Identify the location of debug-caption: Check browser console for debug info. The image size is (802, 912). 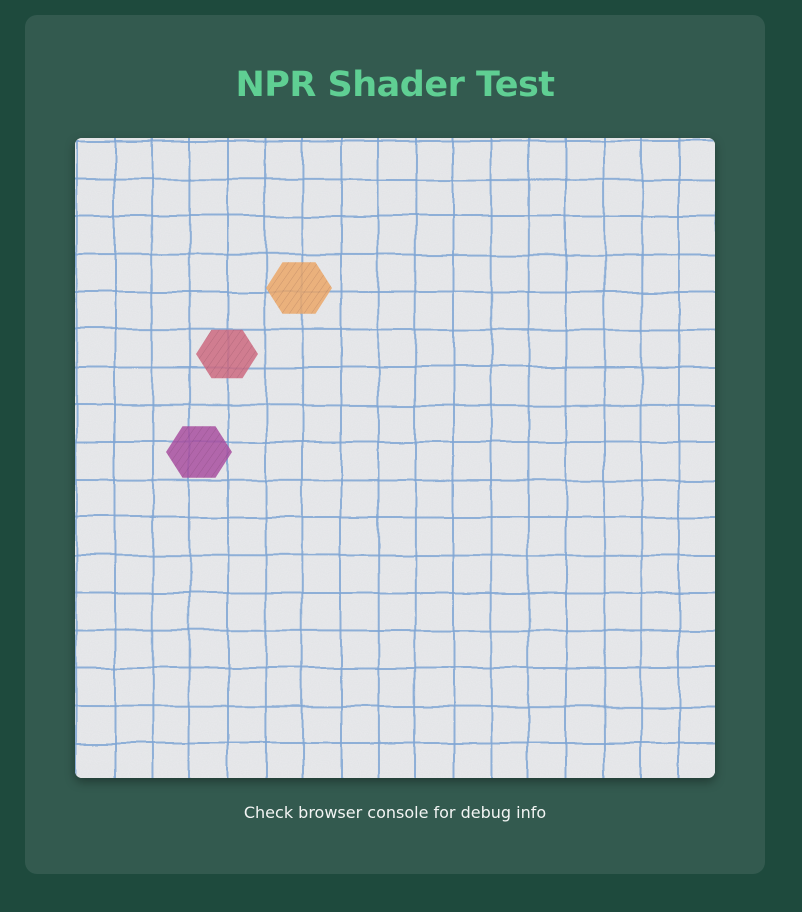
(395, 812).